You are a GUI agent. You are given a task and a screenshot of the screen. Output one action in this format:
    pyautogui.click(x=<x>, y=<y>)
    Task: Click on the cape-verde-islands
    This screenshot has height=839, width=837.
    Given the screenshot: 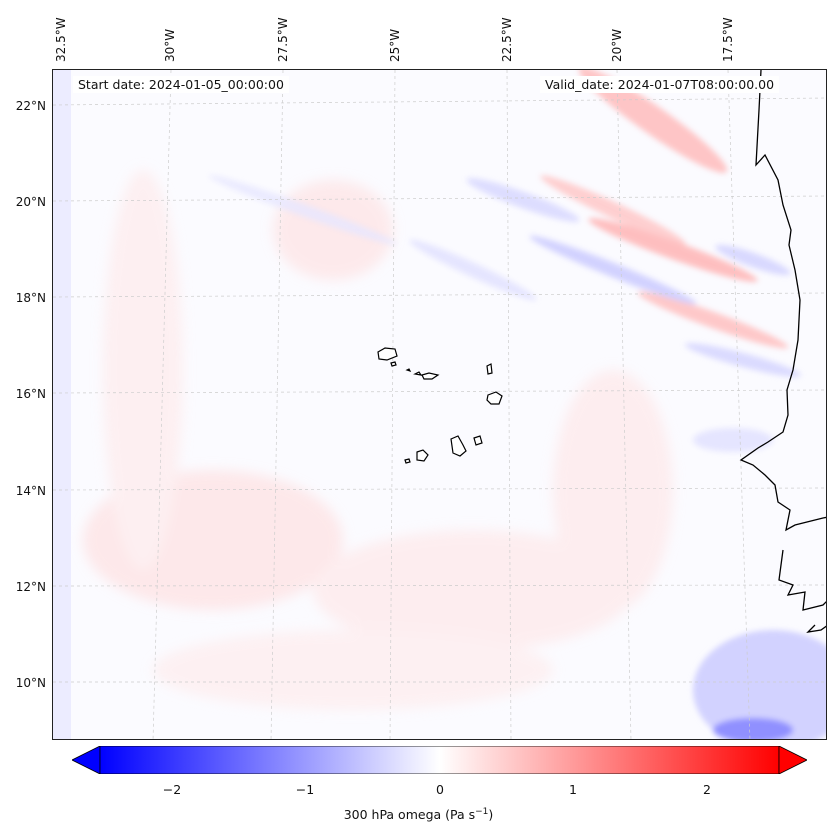 What is the action you would take?
    pyautogui.click(x=440, y=405)
    